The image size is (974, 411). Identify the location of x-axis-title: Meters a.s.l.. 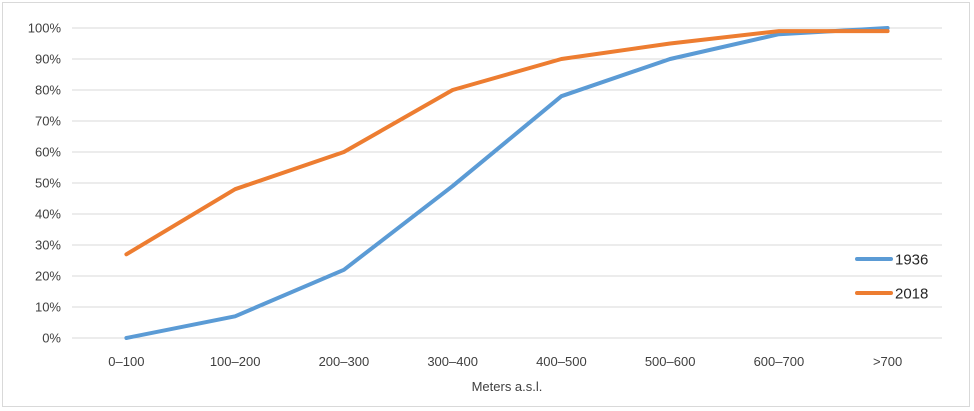
(507, 386).